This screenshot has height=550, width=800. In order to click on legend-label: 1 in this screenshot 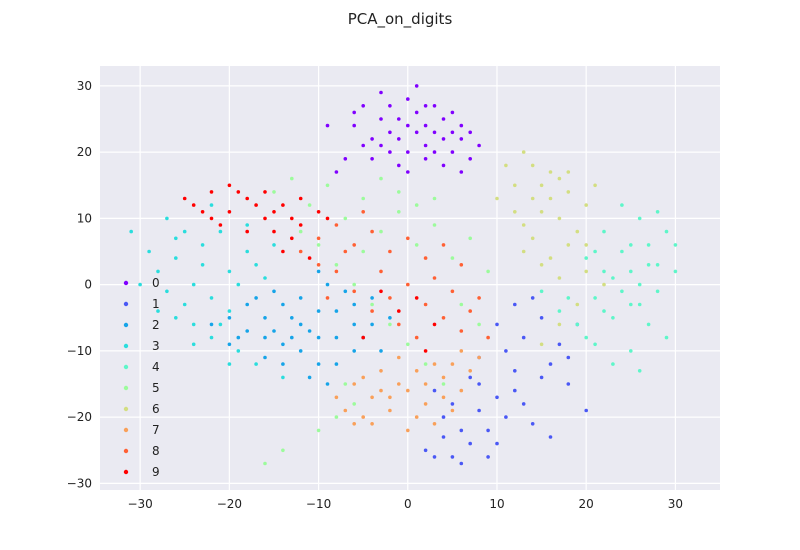, I will do `click(156, 304)`.